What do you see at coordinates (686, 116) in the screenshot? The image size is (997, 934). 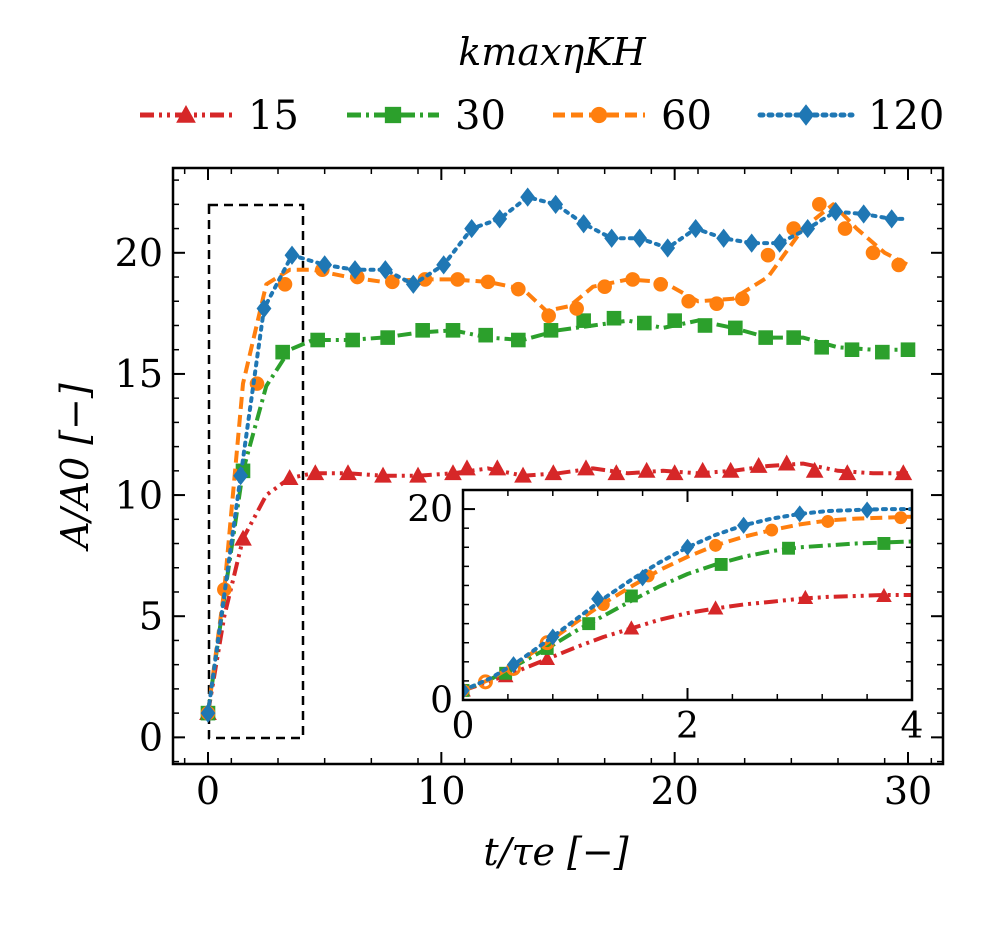 I see `legend-label-60: 60` at bounding box center [686, 116].